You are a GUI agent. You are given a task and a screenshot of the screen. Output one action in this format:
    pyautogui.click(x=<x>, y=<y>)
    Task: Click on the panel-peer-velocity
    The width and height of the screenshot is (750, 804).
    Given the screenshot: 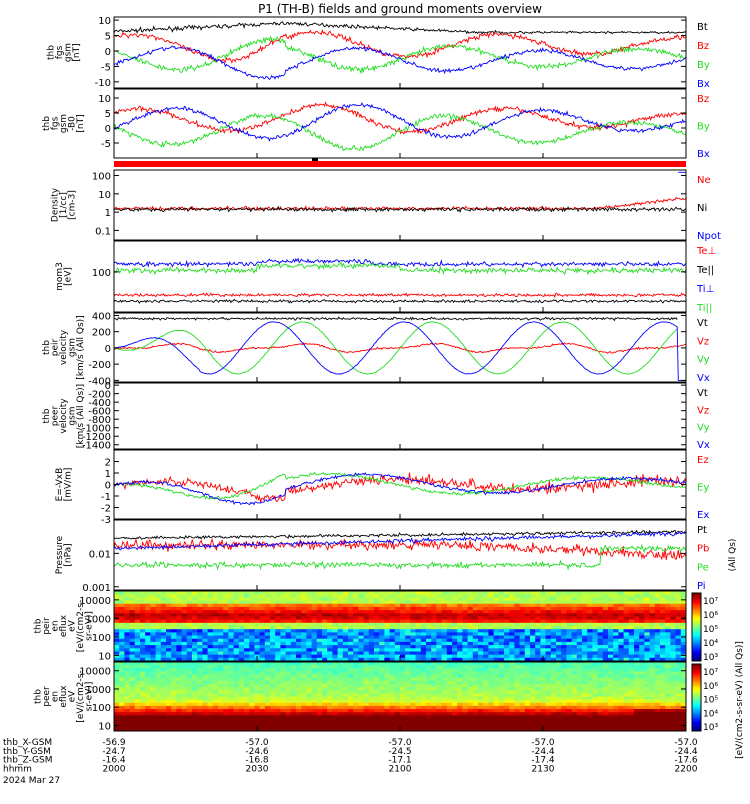 What is the action you would take?
    pyautogui.click(x=400, y=416)
    